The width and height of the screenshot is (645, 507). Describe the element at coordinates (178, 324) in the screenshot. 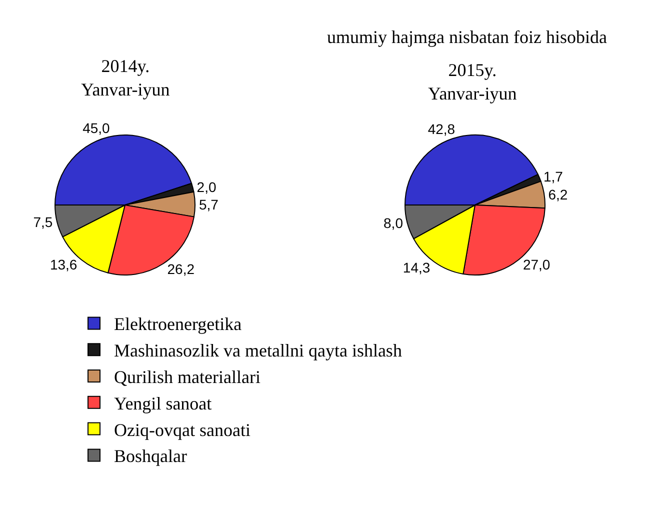

I see `legend-label: Elektroenergetika` at that location.